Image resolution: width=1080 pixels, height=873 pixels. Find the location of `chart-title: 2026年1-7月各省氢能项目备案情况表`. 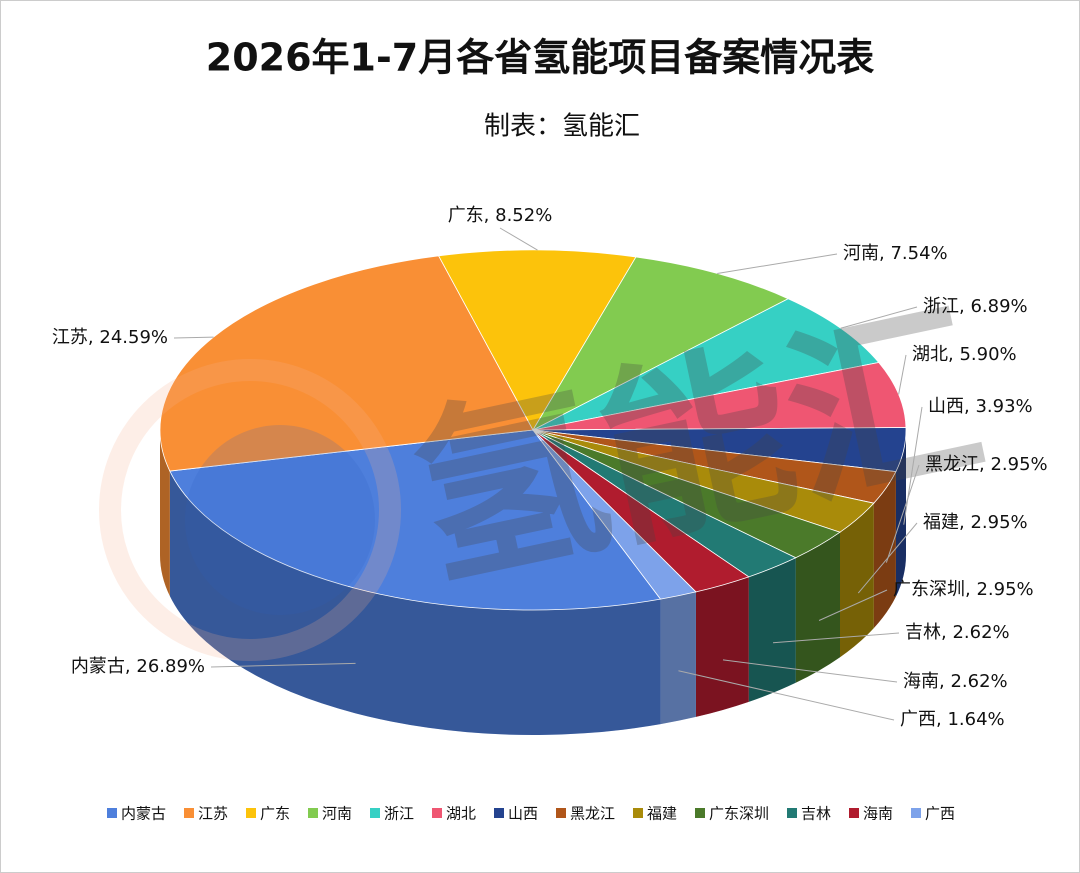

chart-title: 2026年1-7月各省氢能项目备案情况表 is located at coordinates (540, 58).